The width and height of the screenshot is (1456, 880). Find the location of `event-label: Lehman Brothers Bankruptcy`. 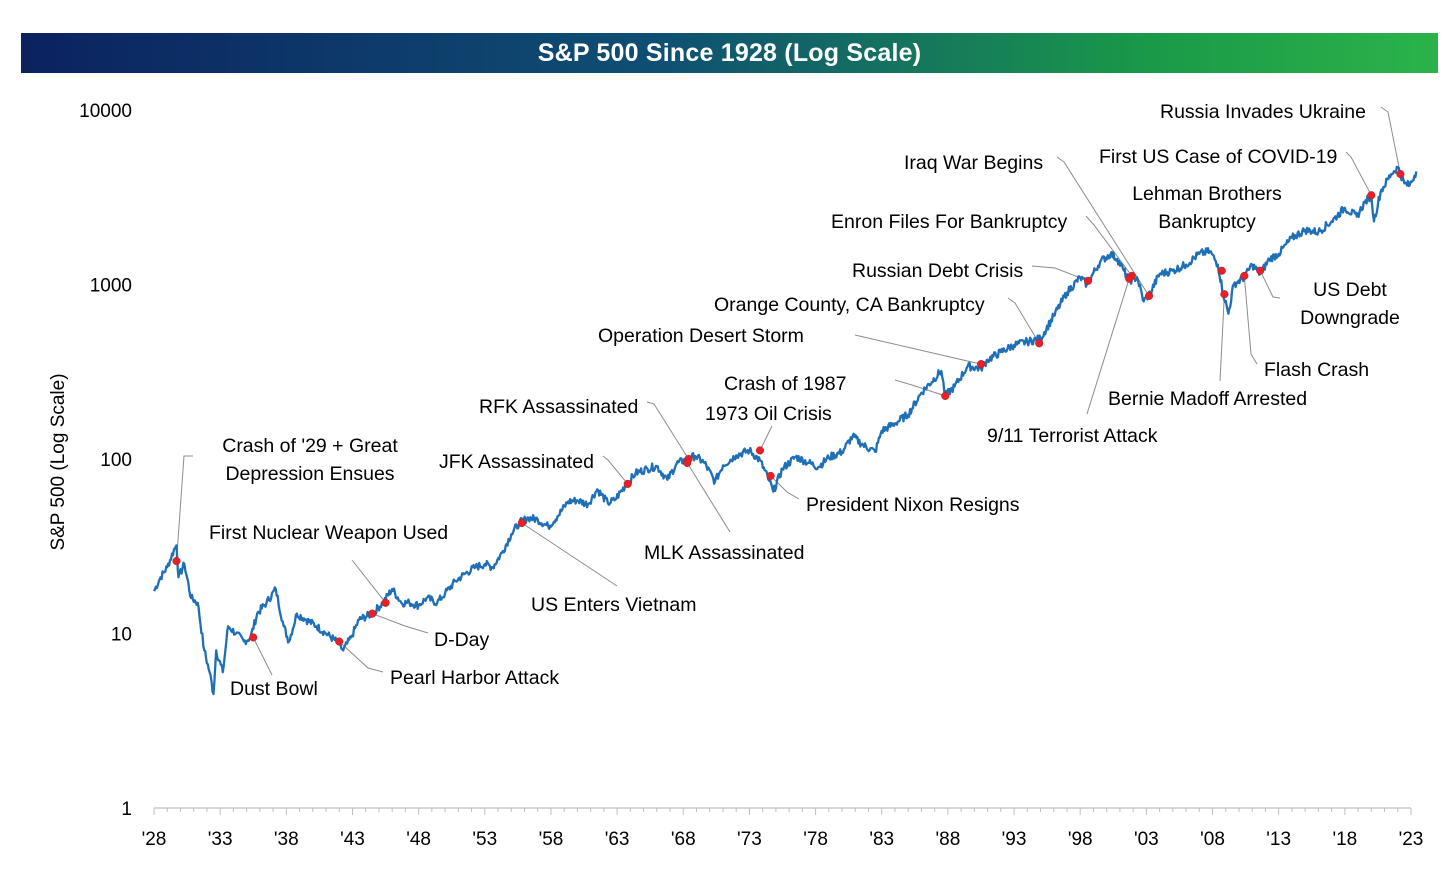

event-label: Lehman Brothers Bankruptcy is located at coordinates (1207, 208).